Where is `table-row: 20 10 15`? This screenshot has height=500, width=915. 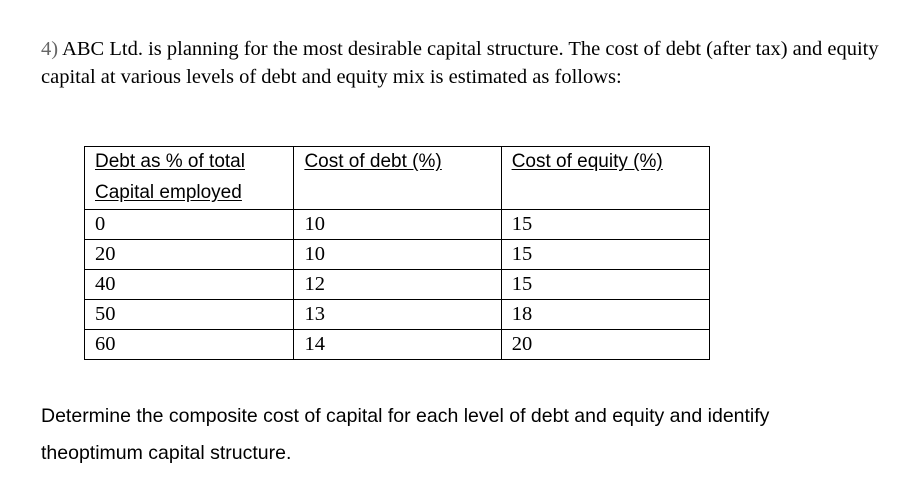
table-row: 20 10 15 is located at coordinates (397, 254).